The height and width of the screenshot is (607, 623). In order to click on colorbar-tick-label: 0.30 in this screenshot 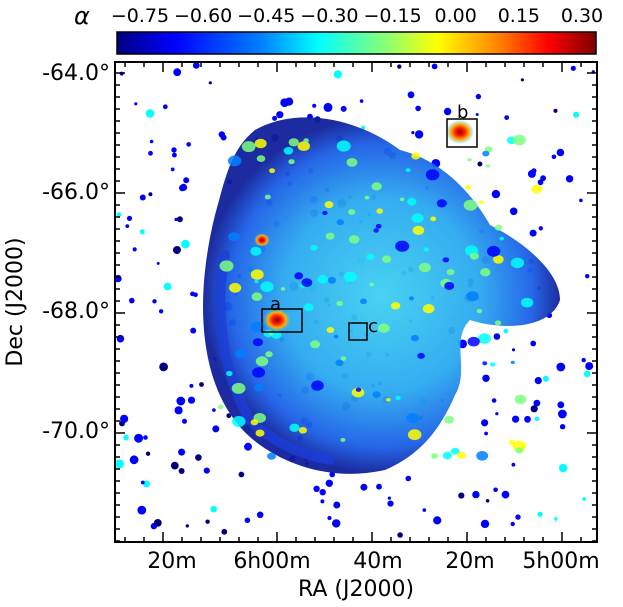, I will do `click(582, 16)`.